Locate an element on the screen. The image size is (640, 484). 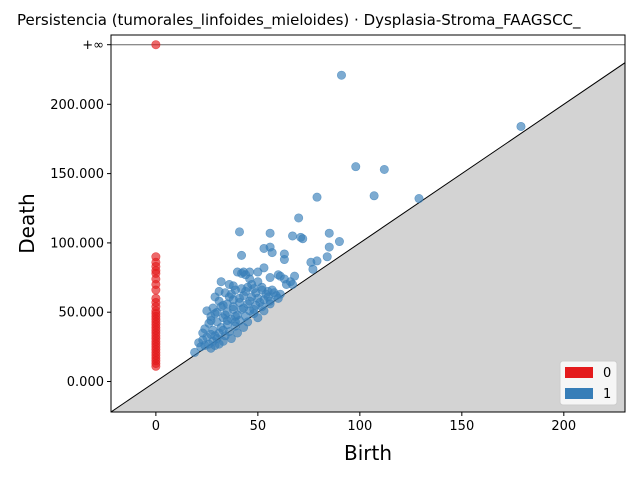
y-axis-label: Death is located at coordinates (27, 223).